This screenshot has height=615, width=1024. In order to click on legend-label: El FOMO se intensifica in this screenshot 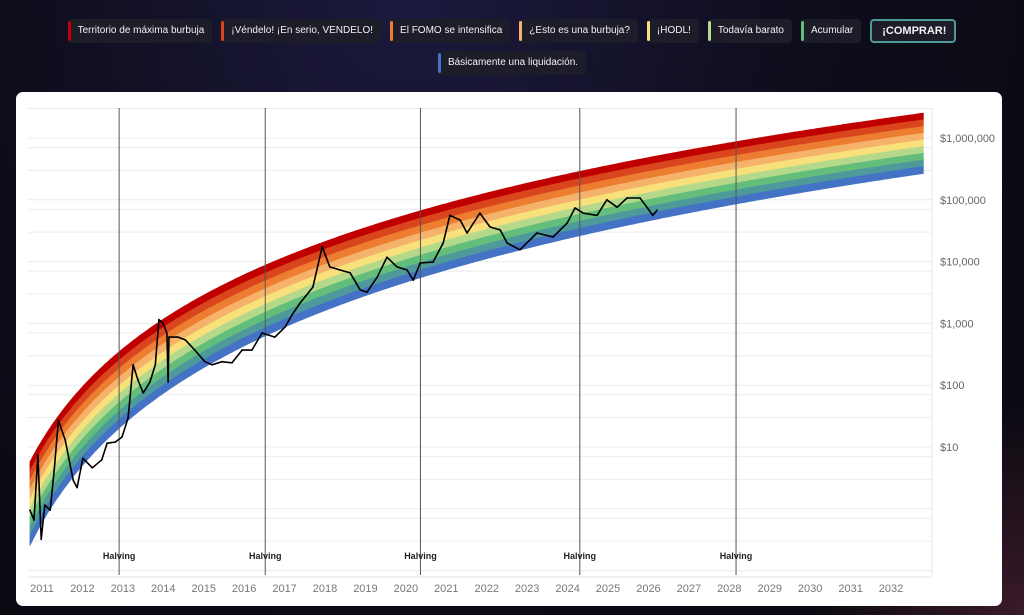, I will do `click(451, 30)`.